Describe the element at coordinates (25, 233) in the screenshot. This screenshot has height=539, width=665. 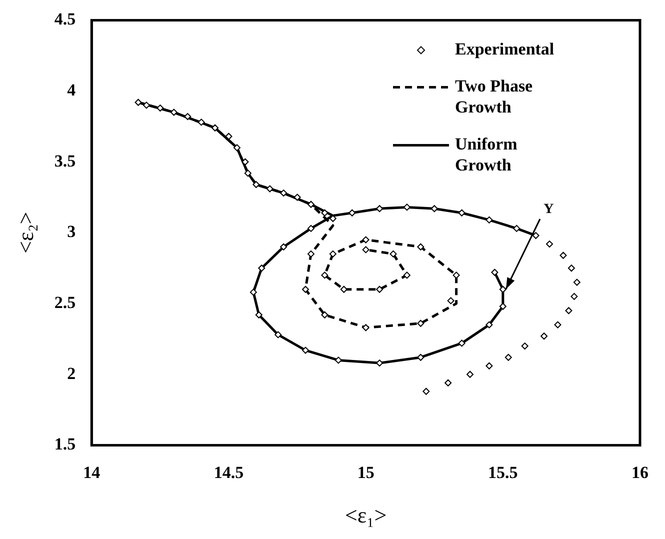
I see `y-axis-title: <ε₂>` at that location.